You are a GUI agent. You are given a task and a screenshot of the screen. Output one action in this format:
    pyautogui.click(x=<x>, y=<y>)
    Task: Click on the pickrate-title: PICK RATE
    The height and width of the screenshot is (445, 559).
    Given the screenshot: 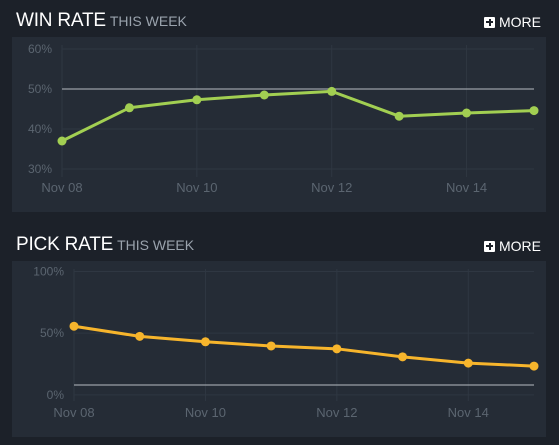 What is the action you would take?
    pyautogui.click(x=65, y=244)
    